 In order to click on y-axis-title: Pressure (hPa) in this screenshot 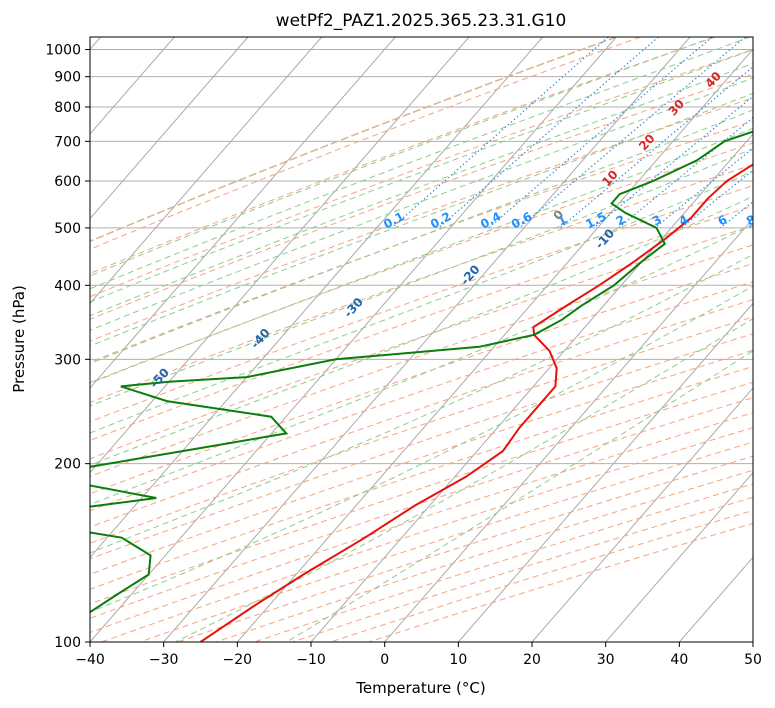, I will do `click(19, 339)`.